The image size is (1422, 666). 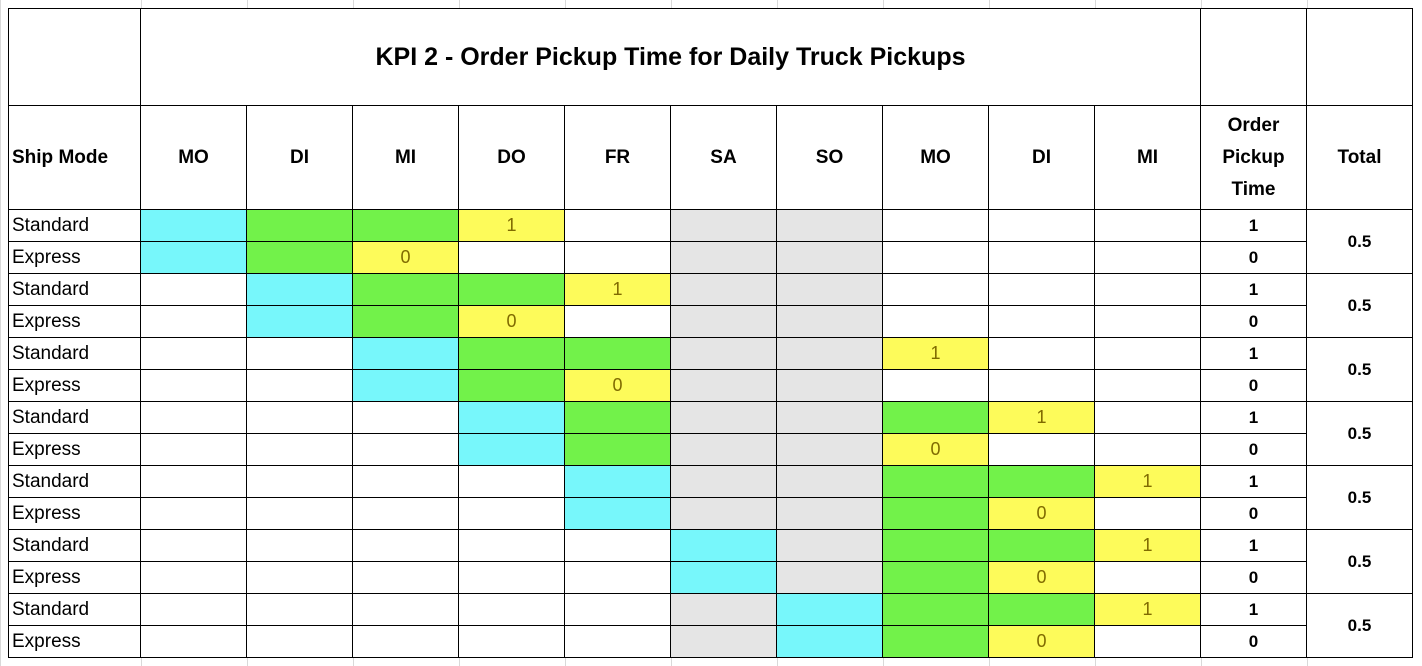 What do you see at coordinates (1360, 158) in the screenshot?
I see `header-total: Total` at bounding box center [1360, 158].